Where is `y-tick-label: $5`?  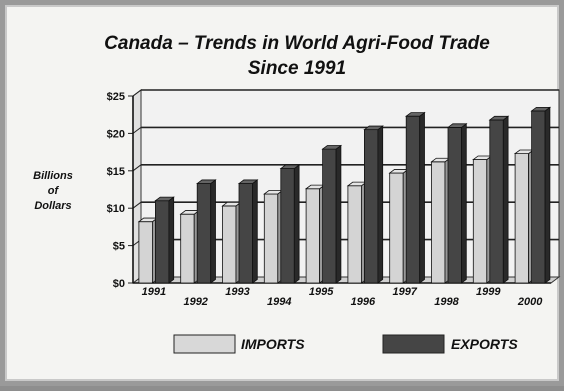
y-tick-label: $5 is located at coordinates (119, 247).